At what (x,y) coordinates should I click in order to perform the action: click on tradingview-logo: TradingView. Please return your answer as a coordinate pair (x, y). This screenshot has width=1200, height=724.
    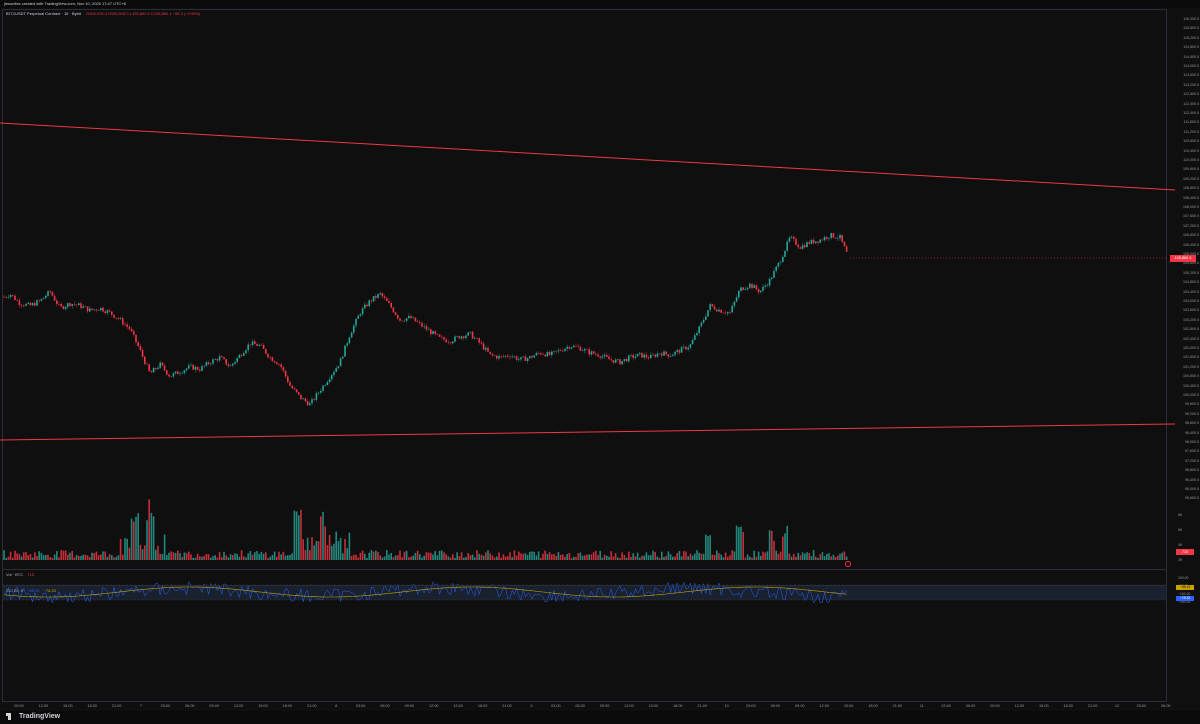
    Looking at the image, I should click on (33, 716).